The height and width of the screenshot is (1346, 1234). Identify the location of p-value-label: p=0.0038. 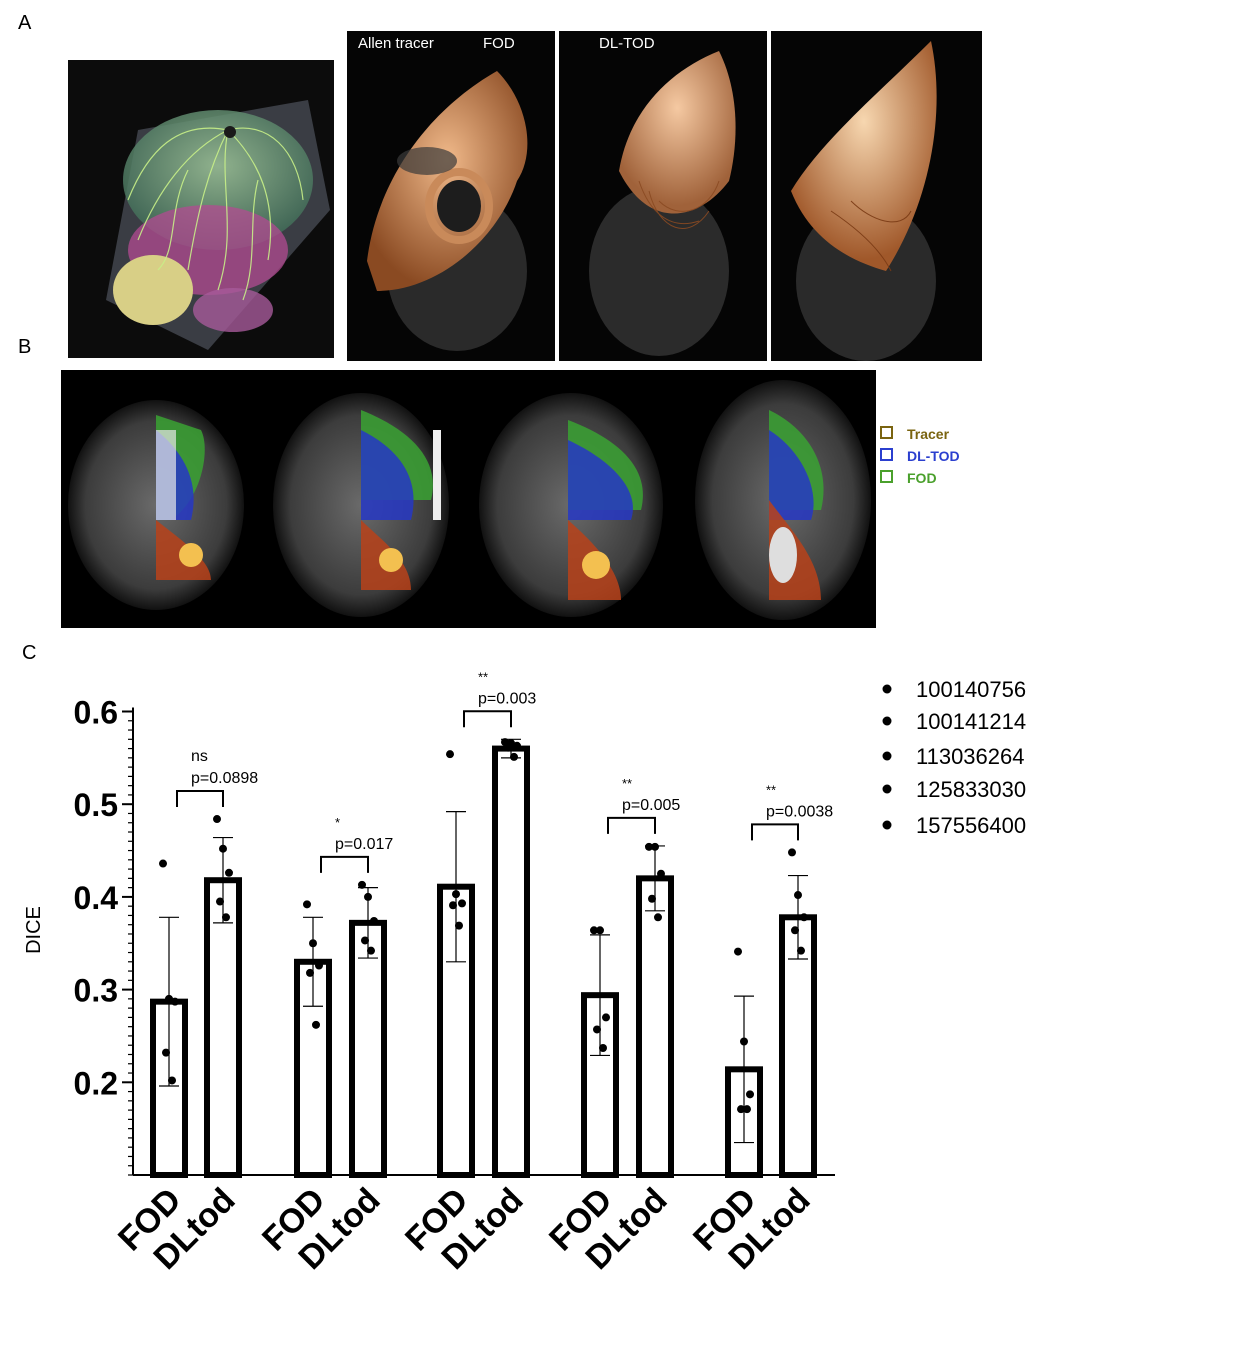
(799, 811).